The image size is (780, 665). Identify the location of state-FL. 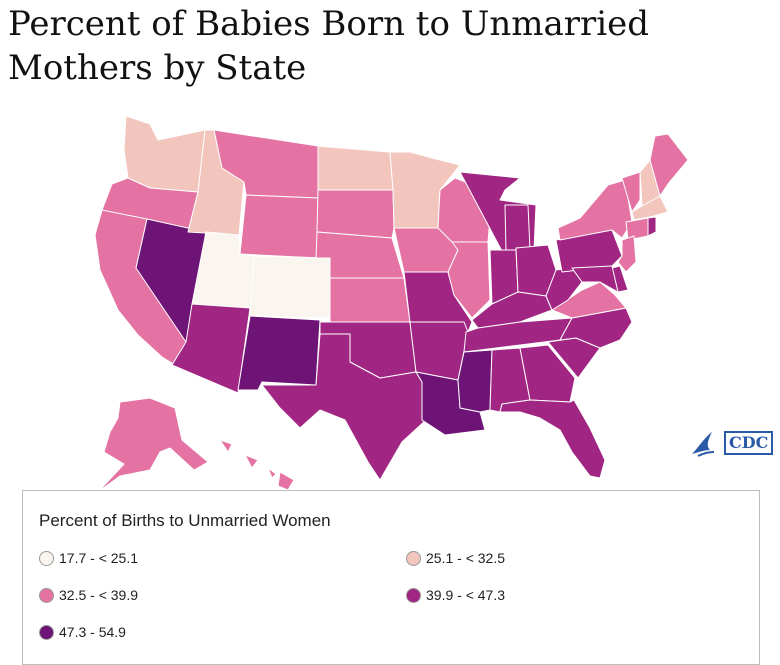
(552, 439).